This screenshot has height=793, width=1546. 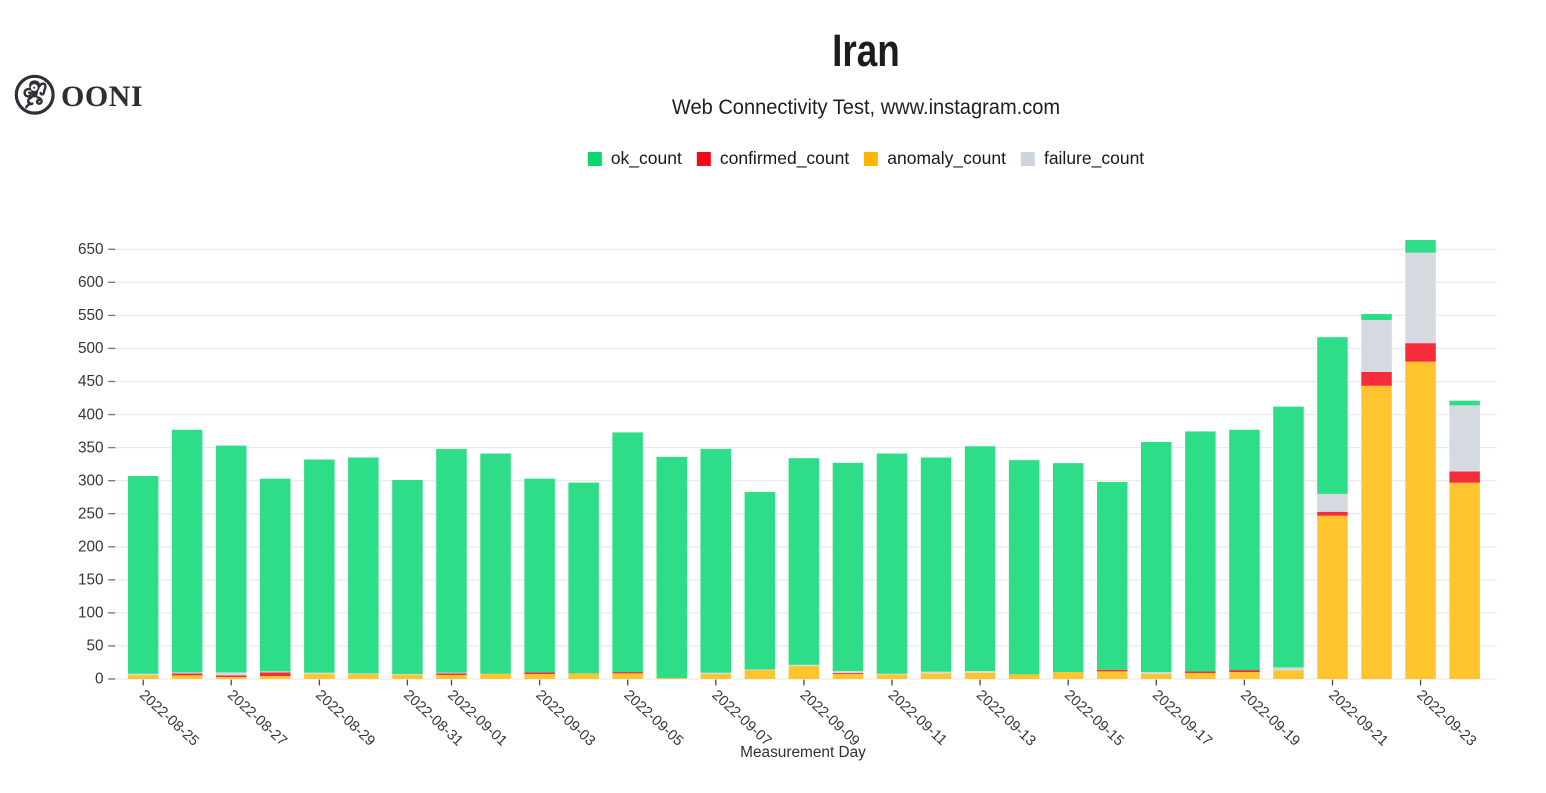 I want to click on svg-text: 200, so click(x=91, y=547).